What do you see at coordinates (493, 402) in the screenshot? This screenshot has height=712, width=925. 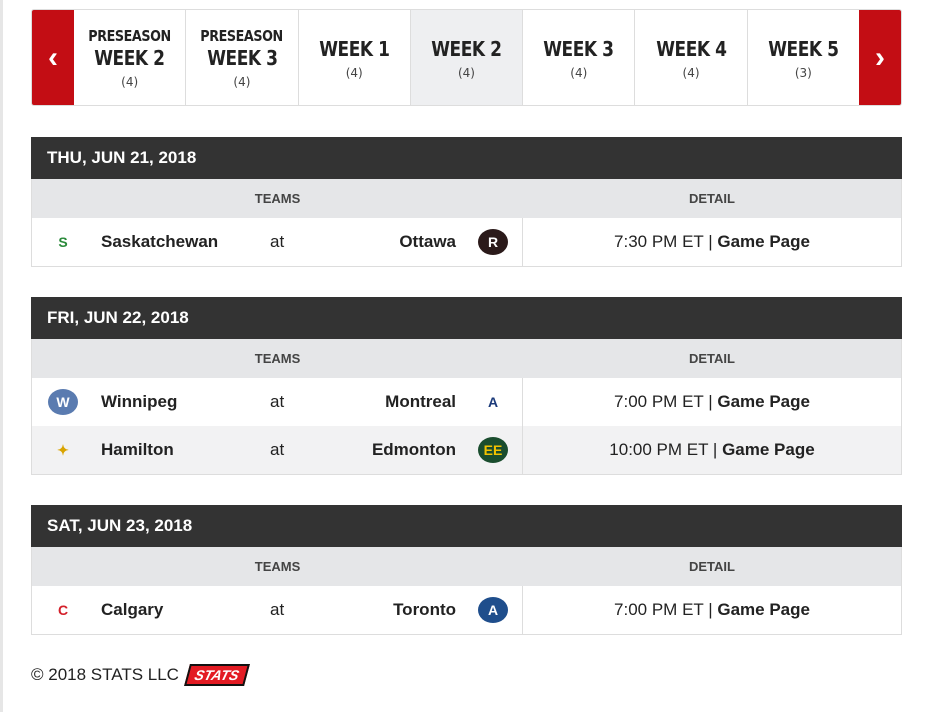 I see `montreal-logo-icon: A` at bounding box center [493, 402].